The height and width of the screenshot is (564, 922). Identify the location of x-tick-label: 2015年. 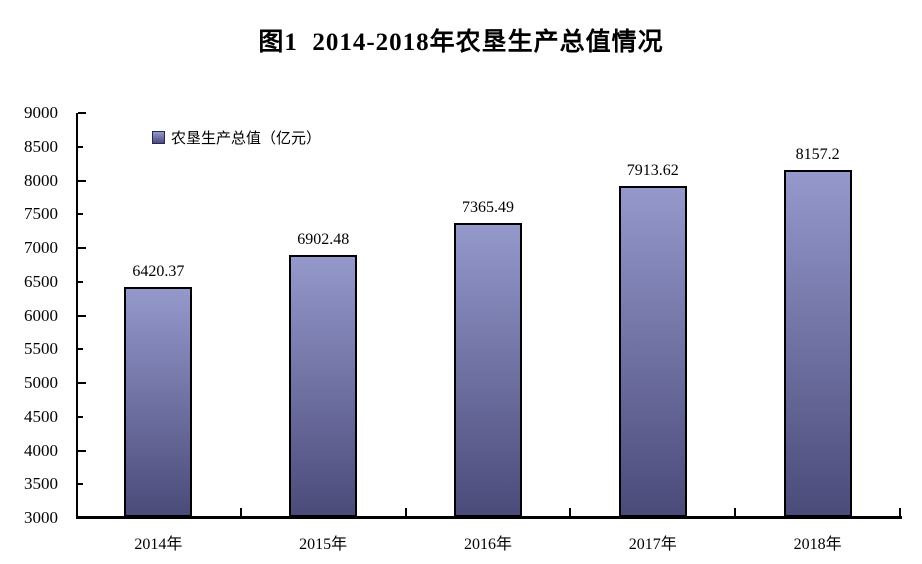
(323, 544).